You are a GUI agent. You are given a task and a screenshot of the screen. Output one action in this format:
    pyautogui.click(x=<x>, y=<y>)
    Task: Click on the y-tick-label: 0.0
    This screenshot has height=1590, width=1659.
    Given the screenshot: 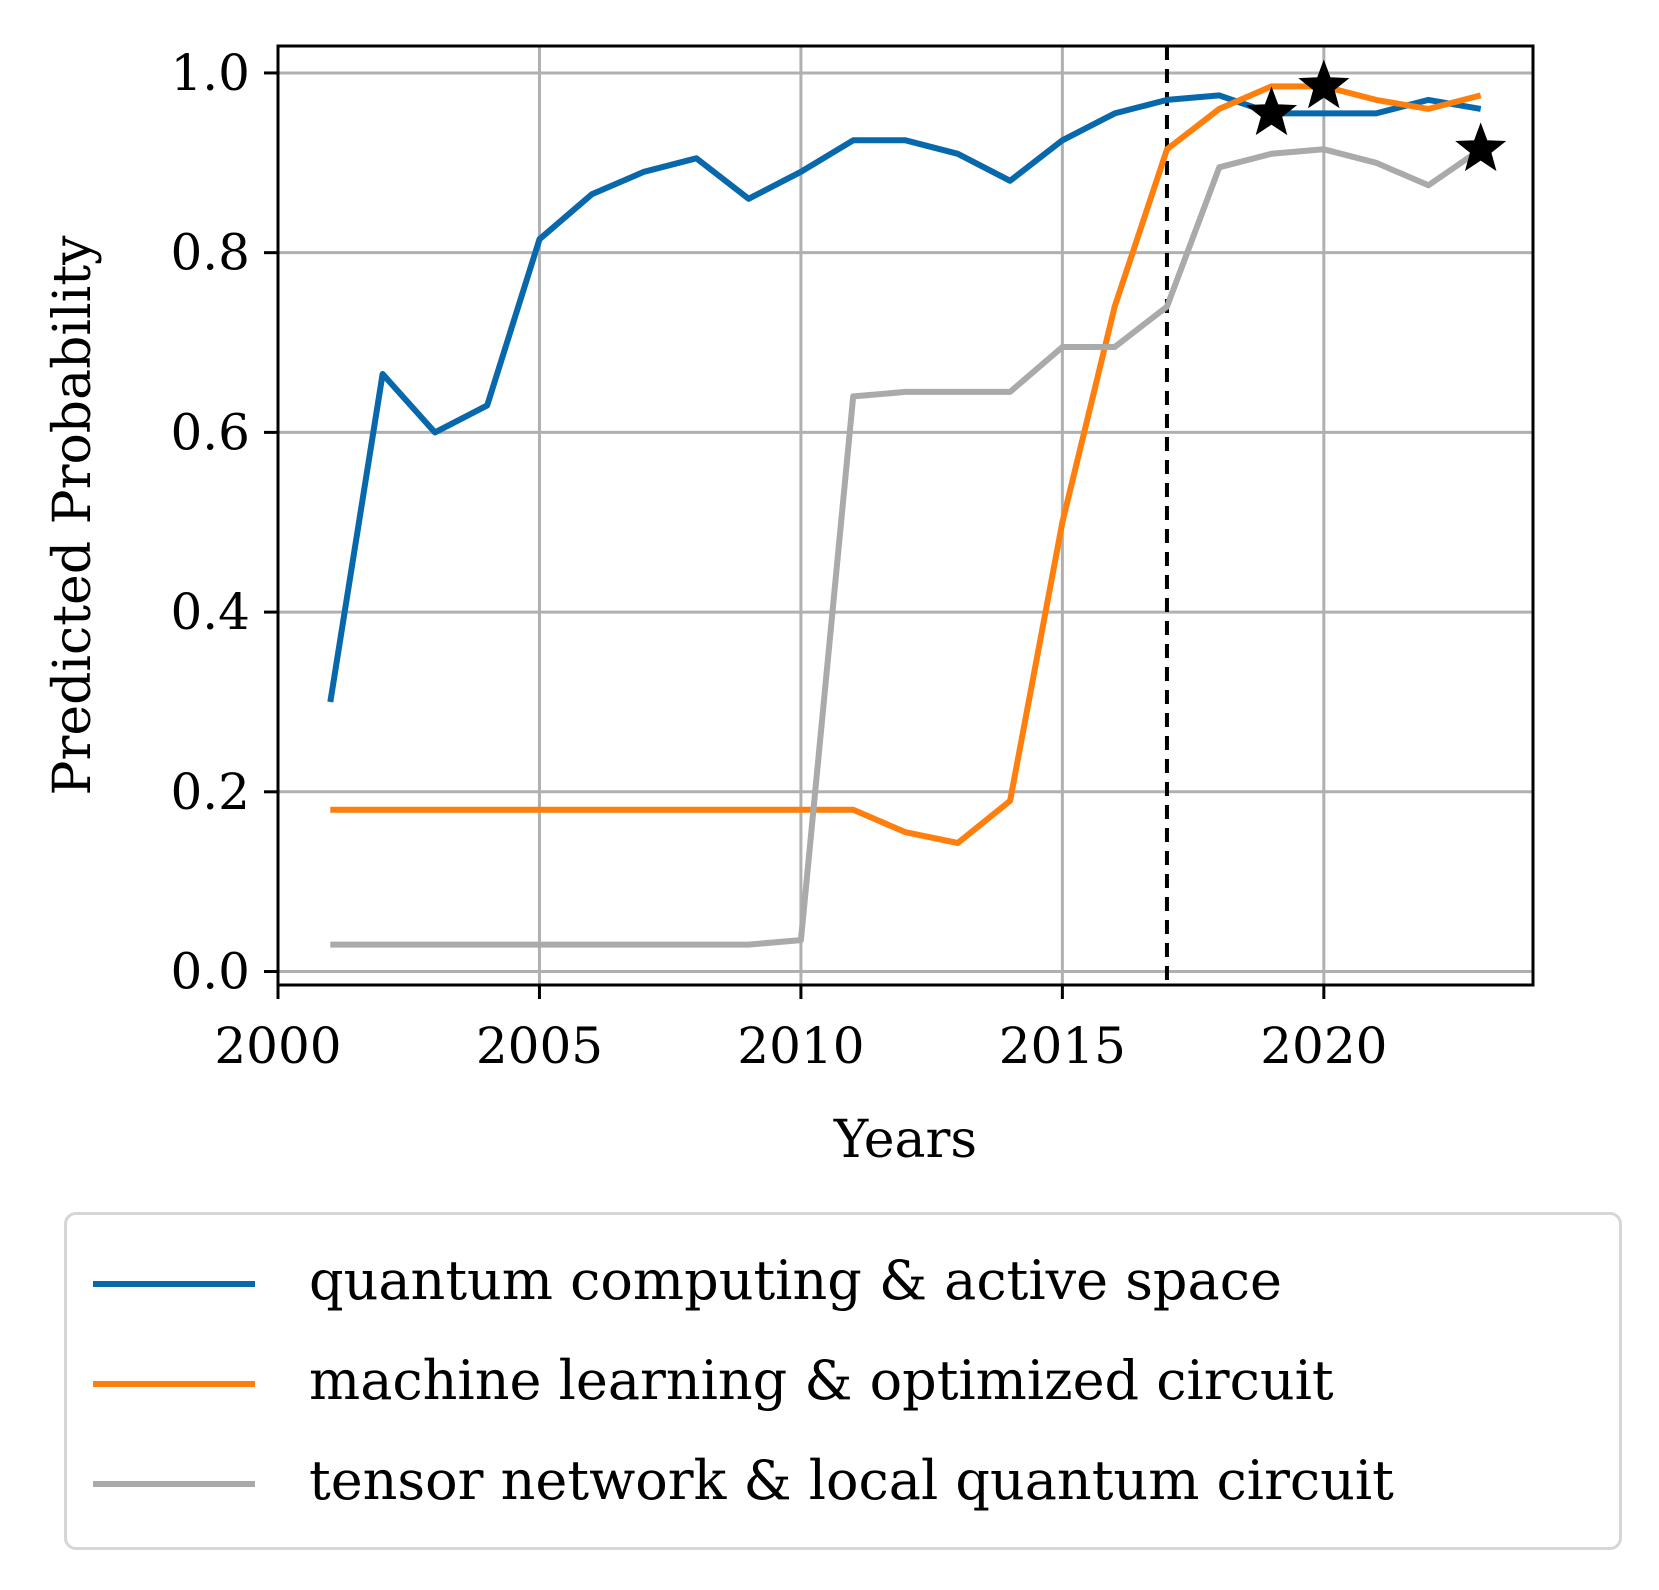 What is the action you would take?
    pyautogui.click(x=210, y=972)
    